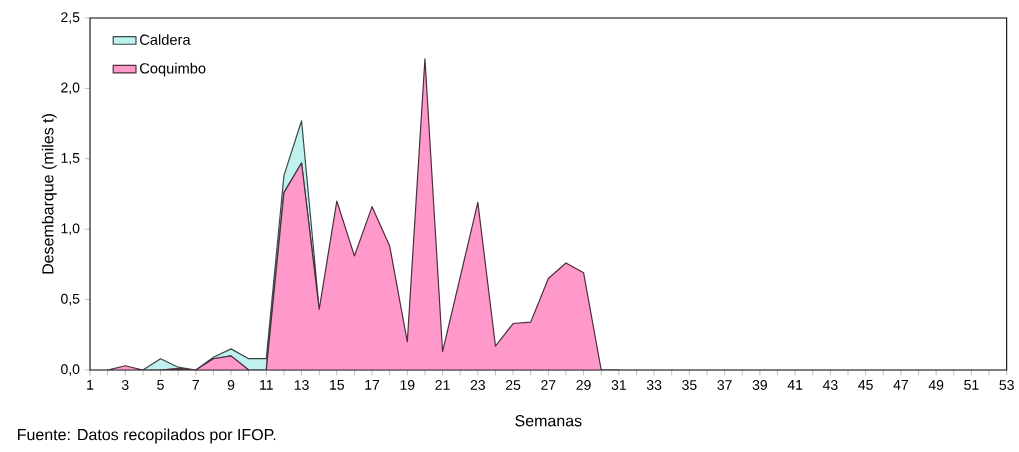 This screenshot has height=452, width=1019. I want to click on x-tick-label: 31, so click(618, 385).